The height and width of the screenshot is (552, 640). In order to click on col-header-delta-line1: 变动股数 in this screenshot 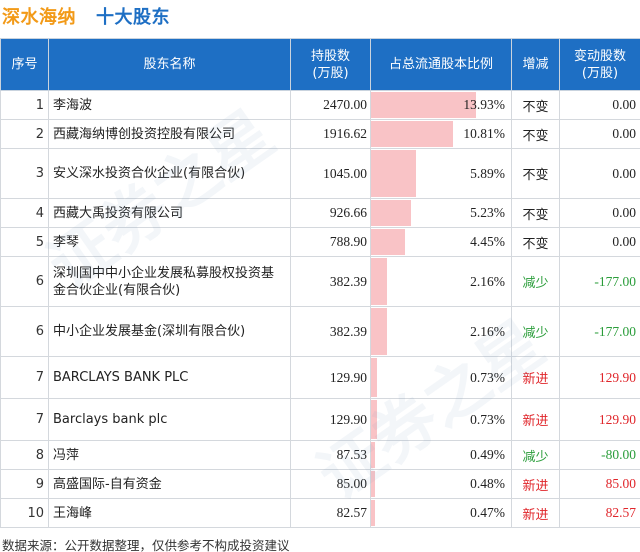, I will do `click(599, 56)`.